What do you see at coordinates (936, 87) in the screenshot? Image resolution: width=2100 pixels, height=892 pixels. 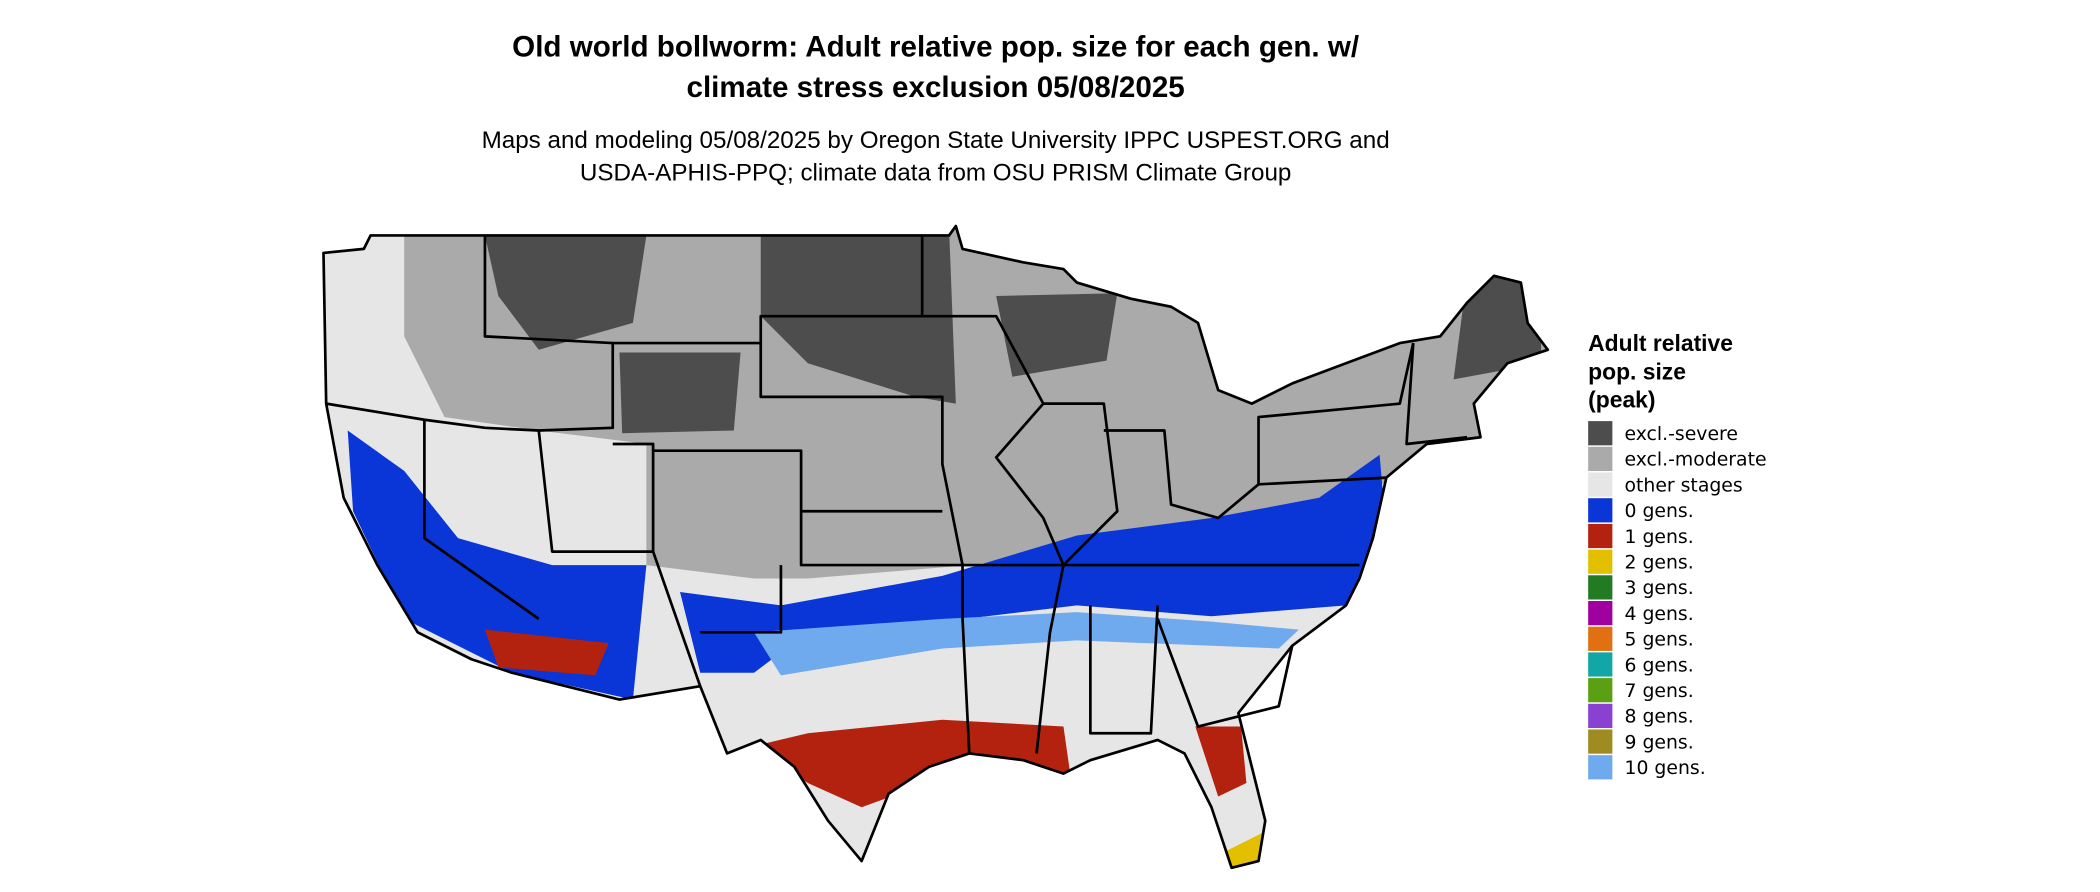 I see `title-line: climate stress exclusion 05/08/2025` at bounding box center [936, 87].